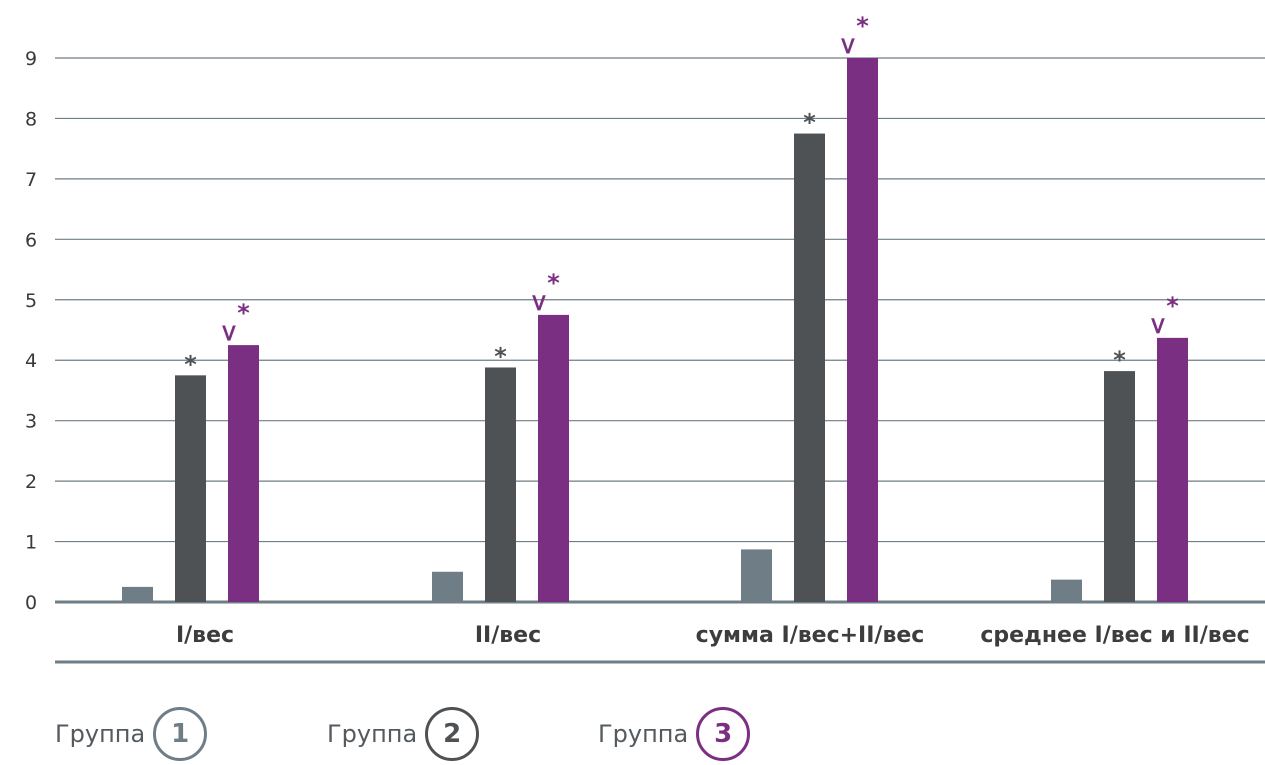 The height and width of the screenshot is (765, 1265). I want to click on y-tick-label: 7, so click(31, 180).